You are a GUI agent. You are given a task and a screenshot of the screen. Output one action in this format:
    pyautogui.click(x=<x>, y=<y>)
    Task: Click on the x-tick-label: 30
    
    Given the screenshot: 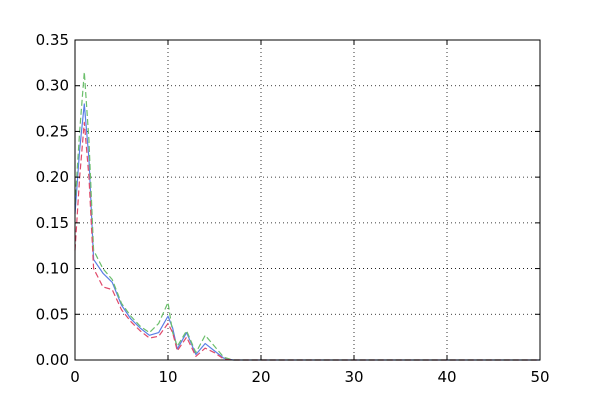 What is the action you would take?
    pyautogui.click(x=353, y=377)
    